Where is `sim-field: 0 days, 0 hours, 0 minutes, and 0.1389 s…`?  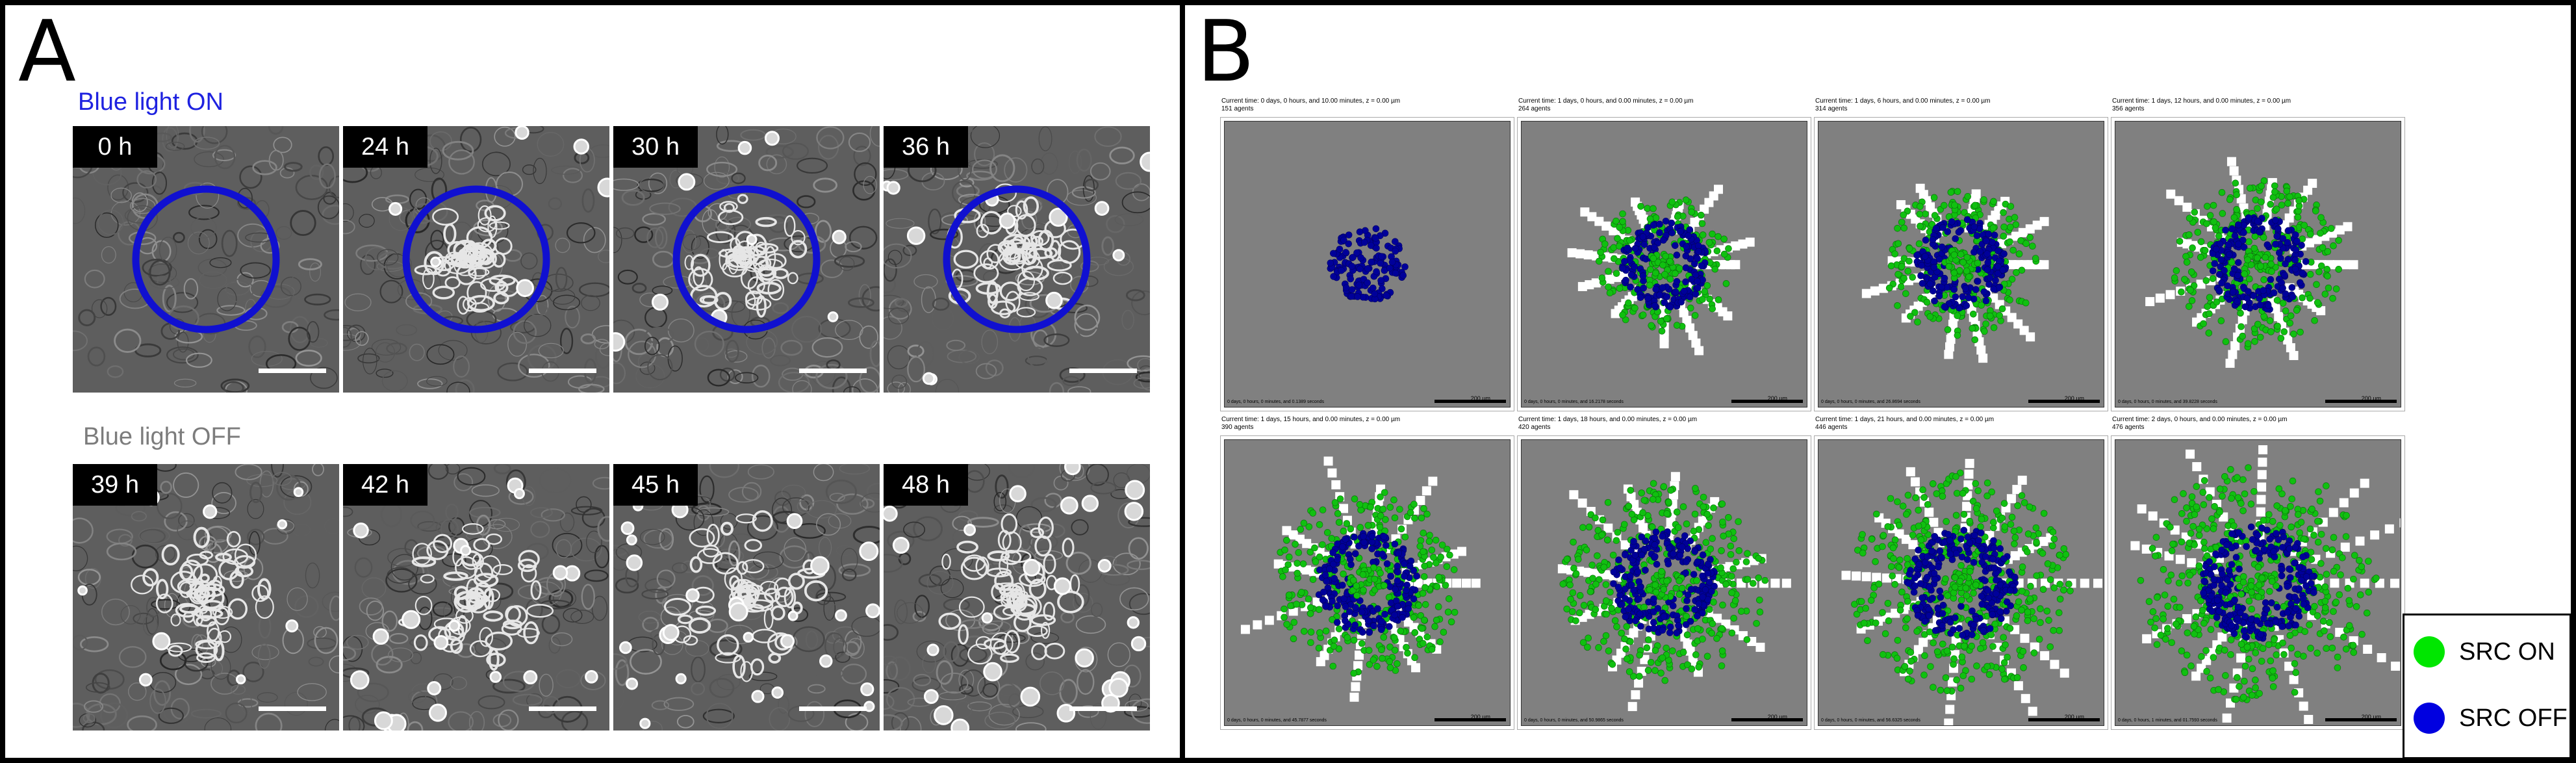 sim-field: 0 days, 0 hours, 0 minutes, and 0.1389 s… is located at coordinates (1367, 264).